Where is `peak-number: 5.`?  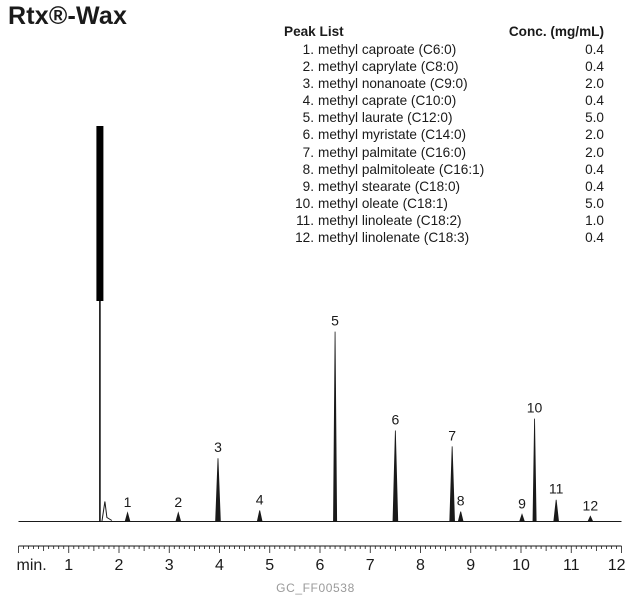
peak-number: 5. is located at coordinates (308, 118).